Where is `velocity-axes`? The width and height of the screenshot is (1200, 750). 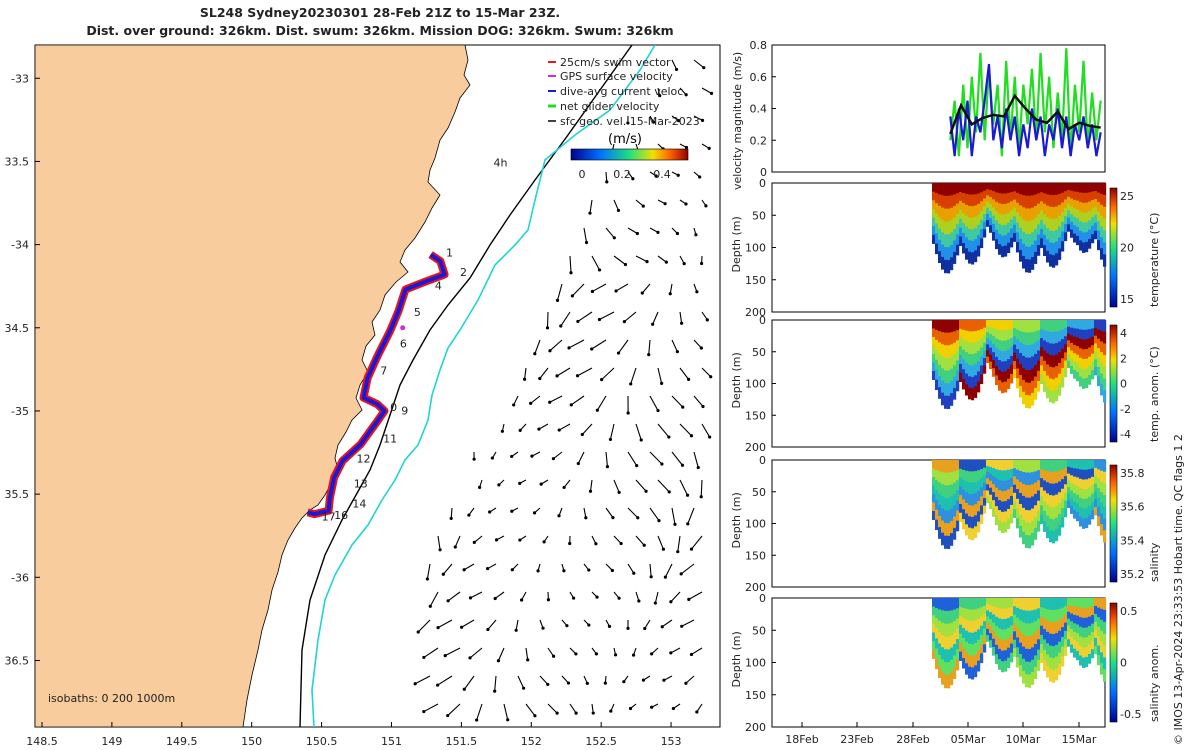
velocity-axes is located at coordinates (938, 108).